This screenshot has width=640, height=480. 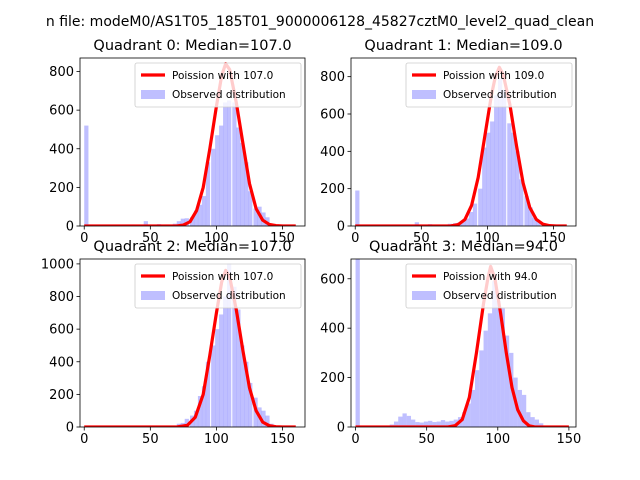 I want to click on y-tick-label: 0, so click(x=70, y=227).